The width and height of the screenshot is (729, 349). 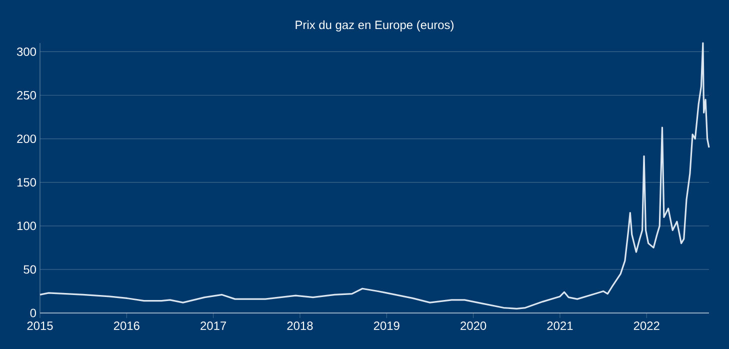 I want to click on x-tick-label: 2020, so click(x=473, y=326).